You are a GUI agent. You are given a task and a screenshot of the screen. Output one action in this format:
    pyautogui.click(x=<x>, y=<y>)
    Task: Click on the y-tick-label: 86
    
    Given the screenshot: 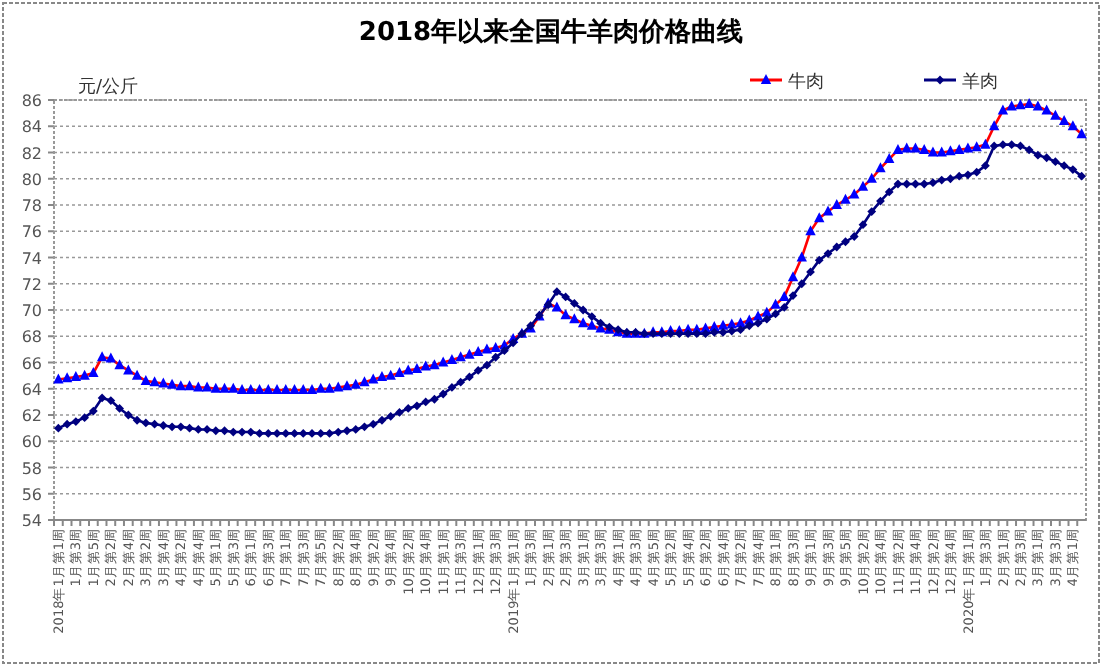 What is the action you would take?
    pyautogui.click(x=31, y=101)
    